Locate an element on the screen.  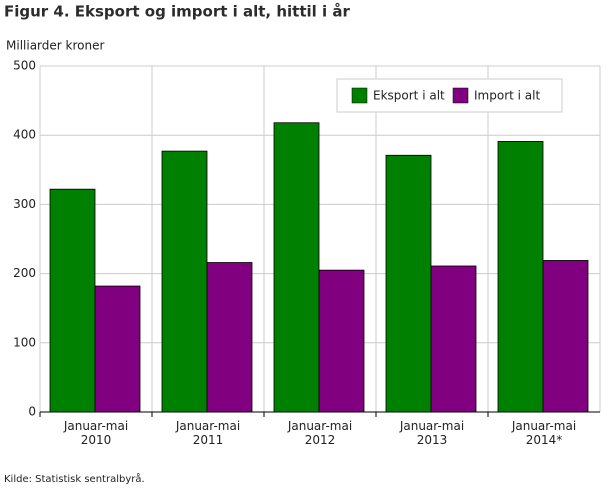
y-tick-label: 200 is located at coordinates (24, 273).